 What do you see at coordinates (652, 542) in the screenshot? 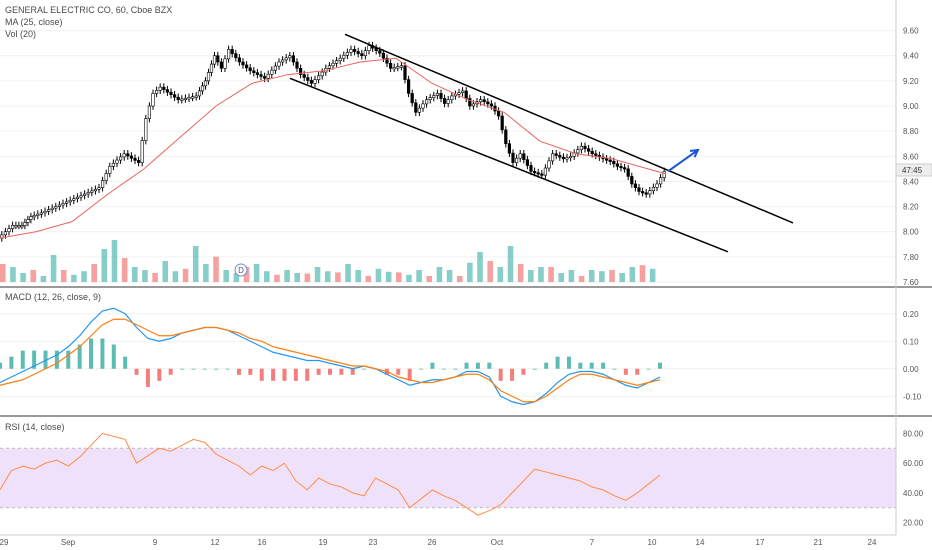
I see `time-tick-label: 10` at bounding box center [652, 542].